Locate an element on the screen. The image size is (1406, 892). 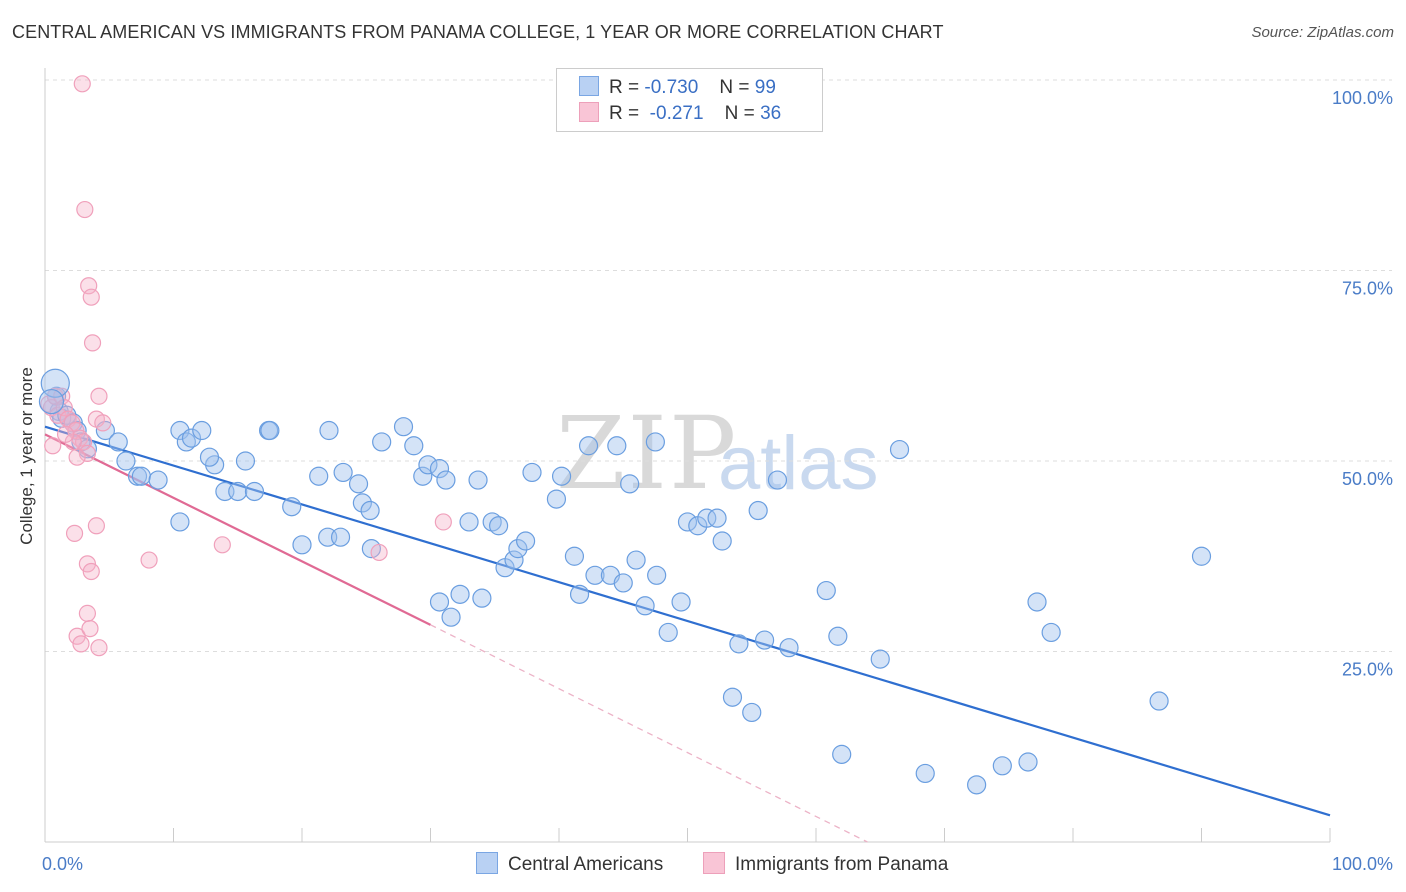
y-tick-label: 25.0% is located at coordinates (1367, 670).